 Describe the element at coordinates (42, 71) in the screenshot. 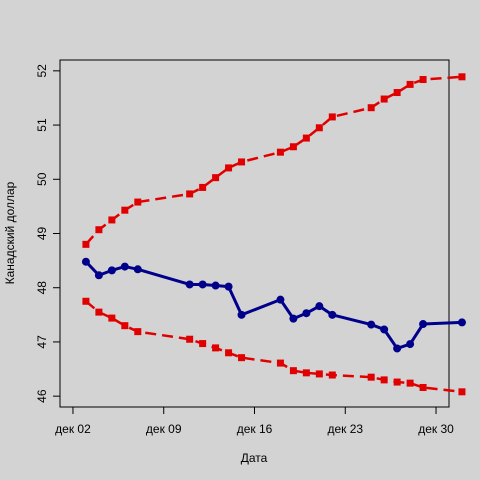

I see `y-tick-label: 52` at that location.